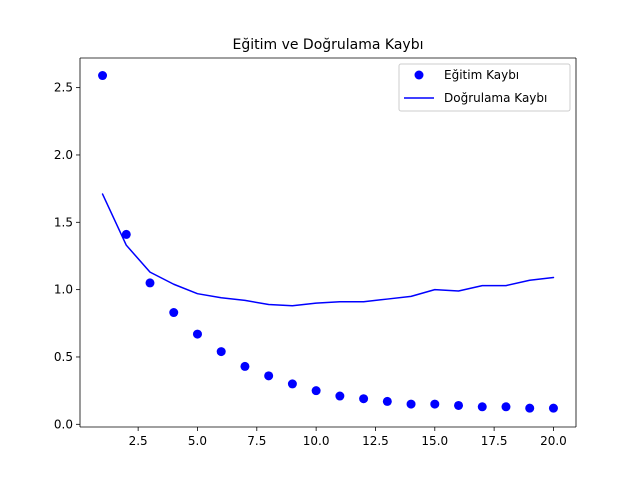 The image size is (640, 480). Describe the element at coordinates (327, 45) in the screenshot. I see `chart-title: Eğitim ve Doğrulama Kaybı` at that location.